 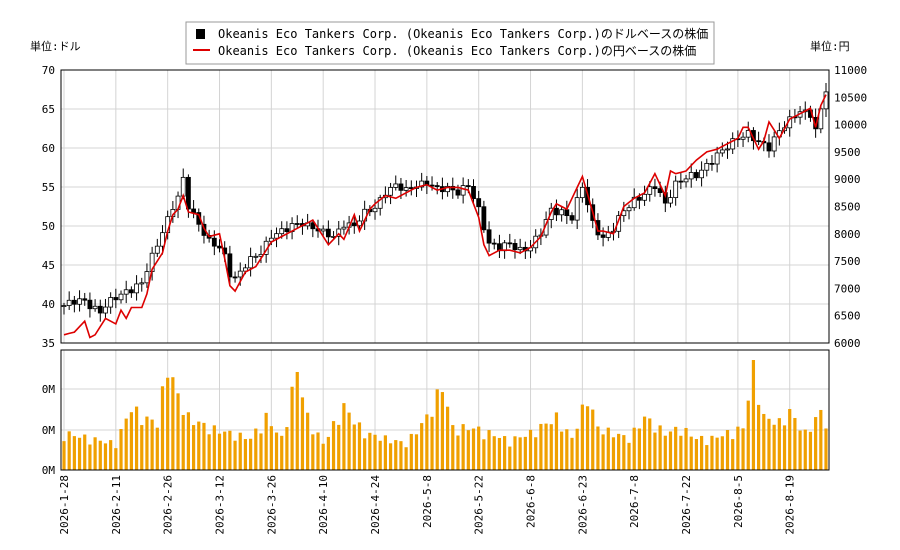 What do you see at coordinates (375, 505) in the screenshot?
I see `x-tick-label: 2026-4-24` at bounding box center [375, 505].